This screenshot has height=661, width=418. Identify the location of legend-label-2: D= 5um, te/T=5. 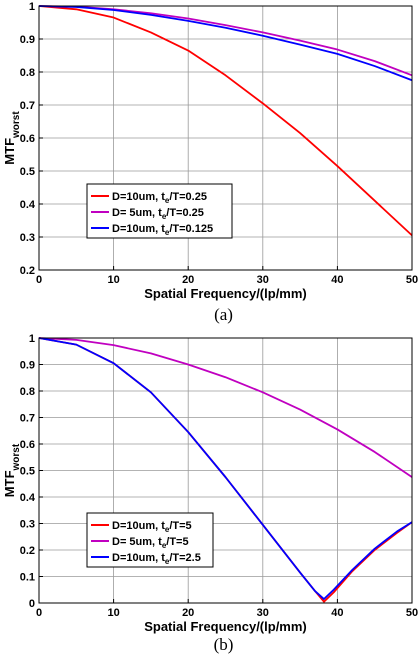
(150, 543).